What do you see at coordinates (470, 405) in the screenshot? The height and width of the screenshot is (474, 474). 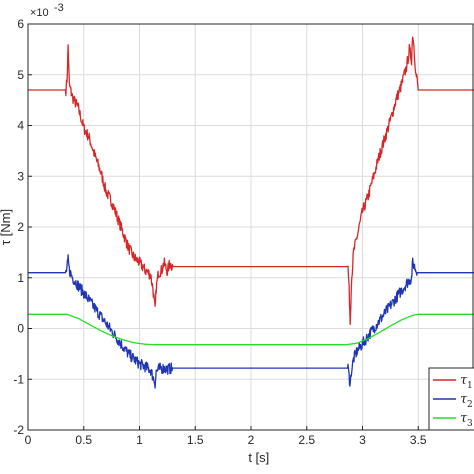 I see `legend-label-subscript: 2` at bounding box center [470, 405].